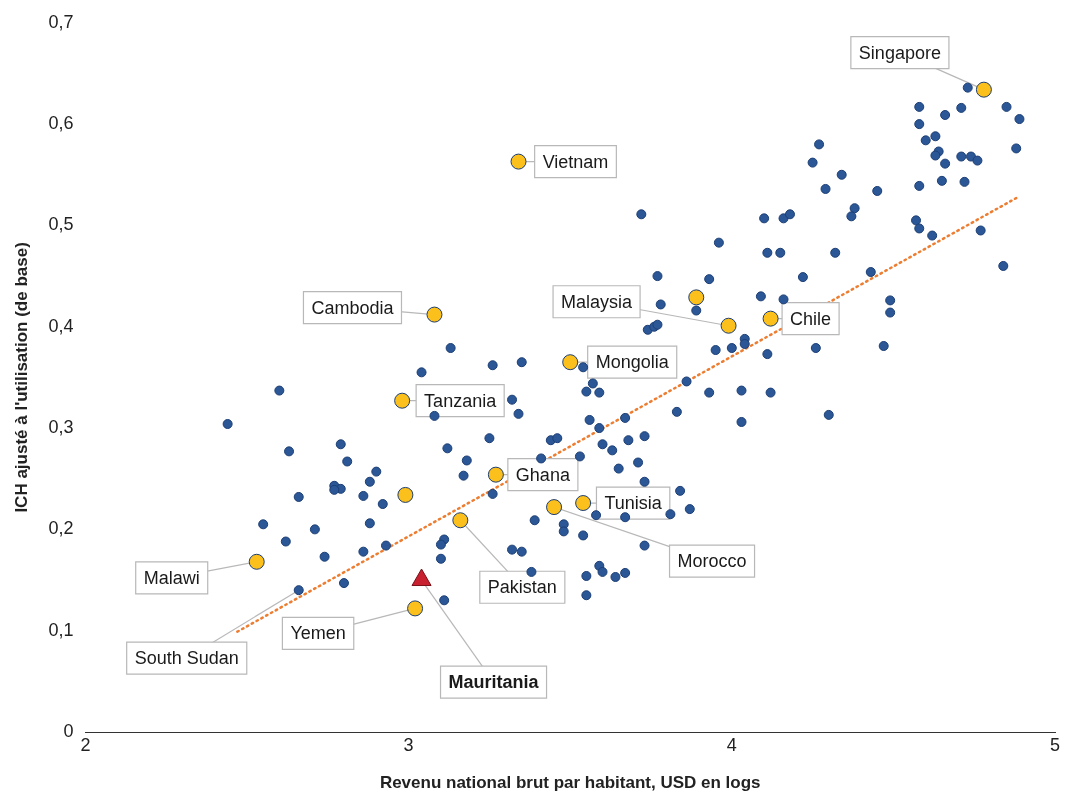  What do you see at coordinates (522, 587) in the screenshot?
I see `annotation: Pakistan` at bounding box center [522, 587].